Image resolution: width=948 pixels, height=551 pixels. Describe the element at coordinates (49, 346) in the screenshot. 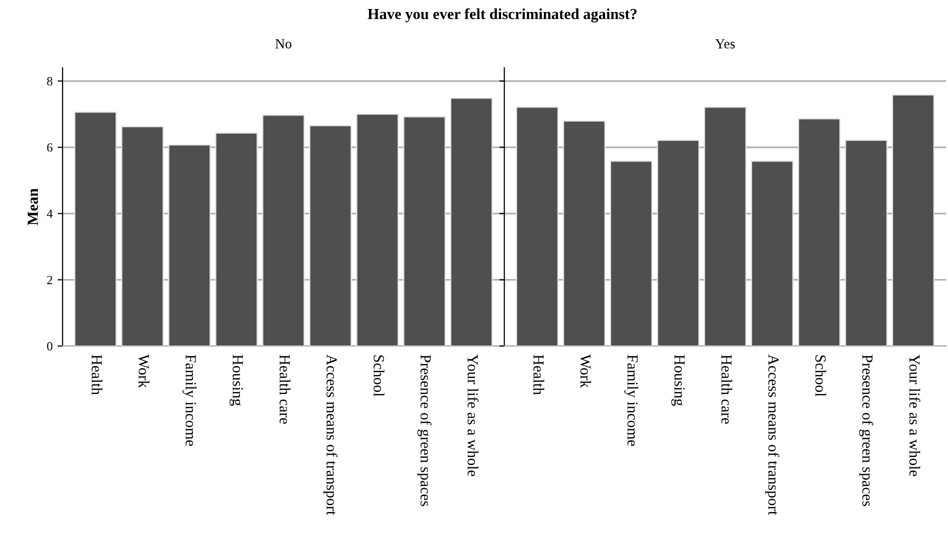

I see `y-tick-label: 0` at that location.